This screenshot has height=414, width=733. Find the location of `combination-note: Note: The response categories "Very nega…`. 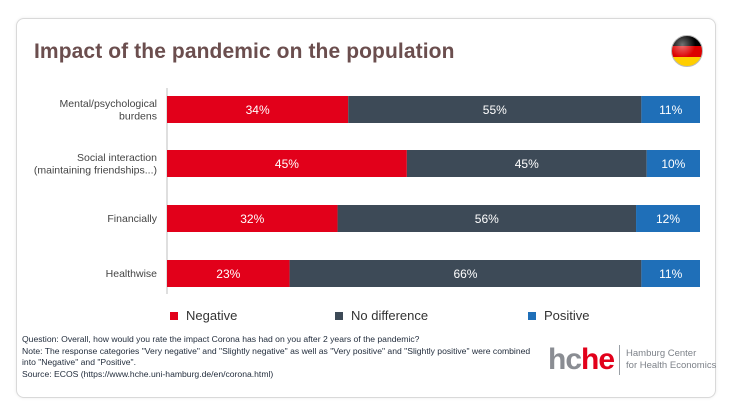

combination-note: Note: The response categories "Very nega… is located at coordinates (276, 356).